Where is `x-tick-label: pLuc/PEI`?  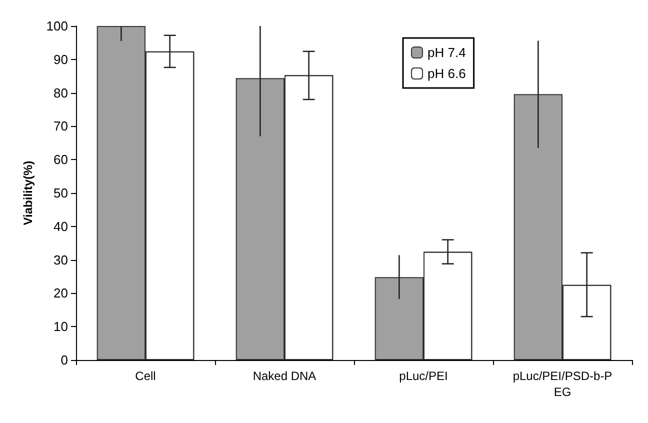 x-tick-label: pLuc/PEI is located at coordinates (423, 376).